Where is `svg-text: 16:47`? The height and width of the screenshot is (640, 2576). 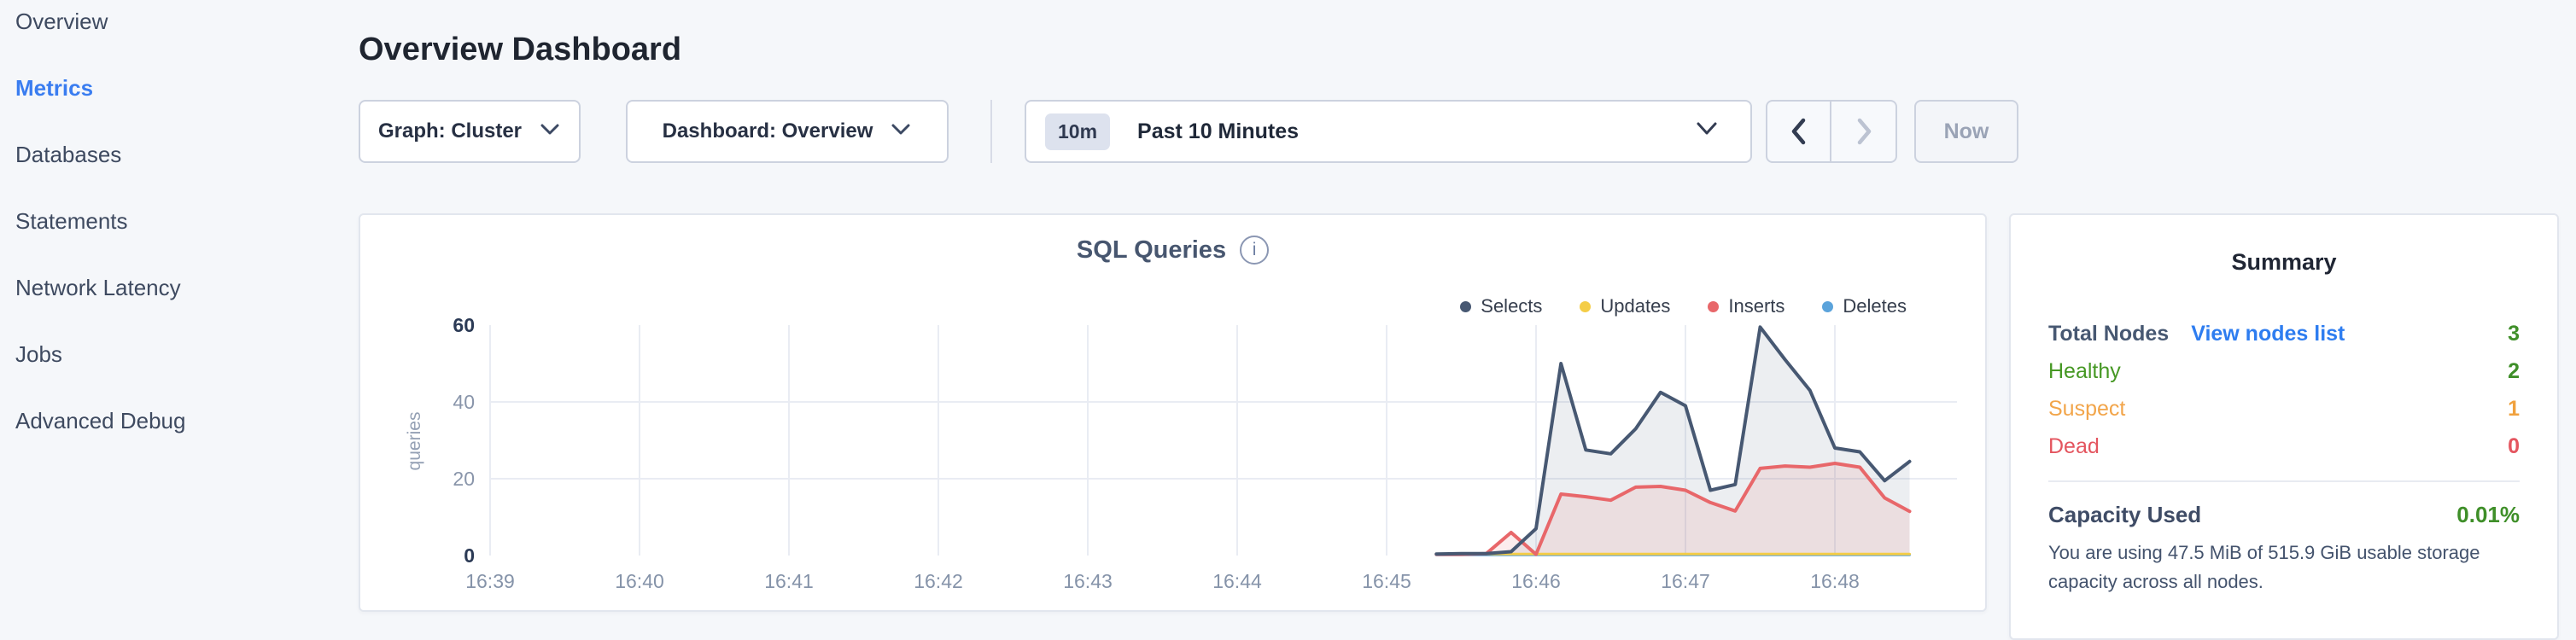 svg-text: 16:47 is located at coordinates (1685, 581).